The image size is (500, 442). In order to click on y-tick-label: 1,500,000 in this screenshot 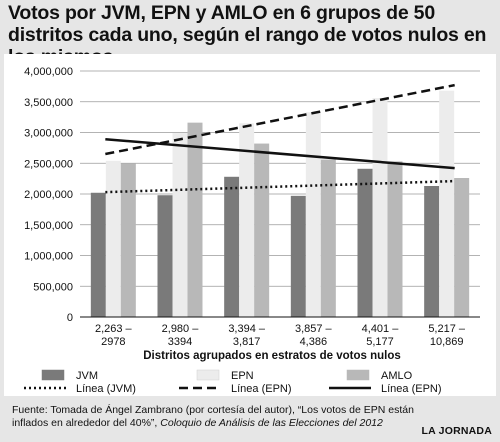, I will do `click(48, 226)`.